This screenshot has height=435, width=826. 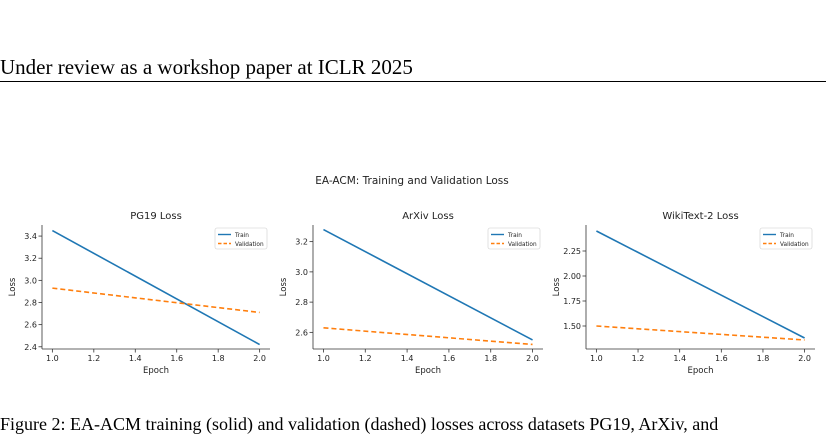 I want to click on chart-1-series-validation-line, so click(x=156, y=300).